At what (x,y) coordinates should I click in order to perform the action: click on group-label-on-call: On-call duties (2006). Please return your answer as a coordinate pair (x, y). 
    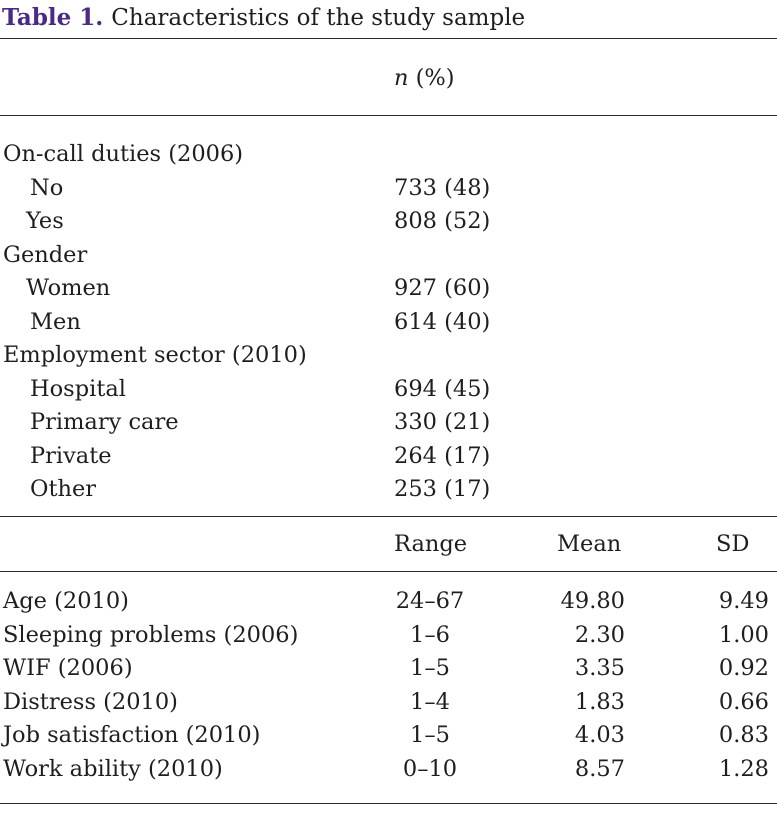
    Looking at the image, I should click on (123, 154).